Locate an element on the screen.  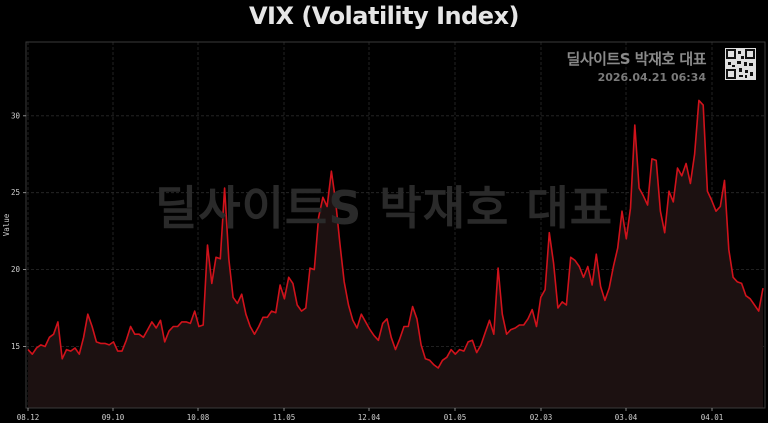
chart-title: VIX (Volatility Index) is located at coordinates (384, 16).